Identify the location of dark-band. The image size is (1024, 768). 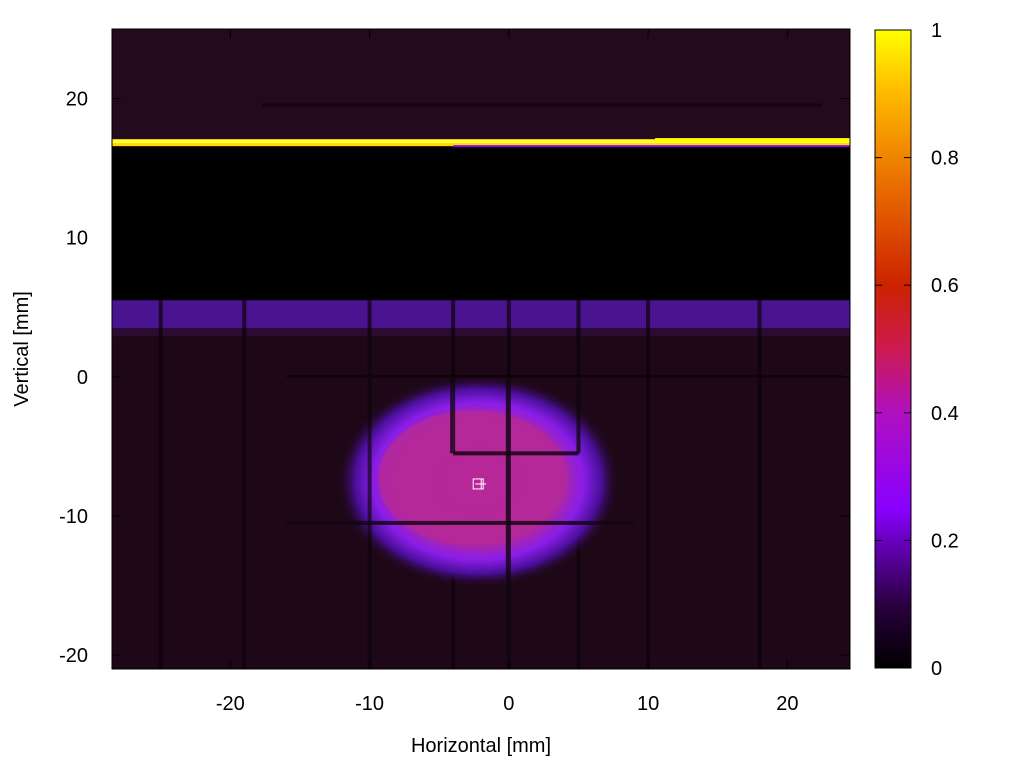
(481, 224).